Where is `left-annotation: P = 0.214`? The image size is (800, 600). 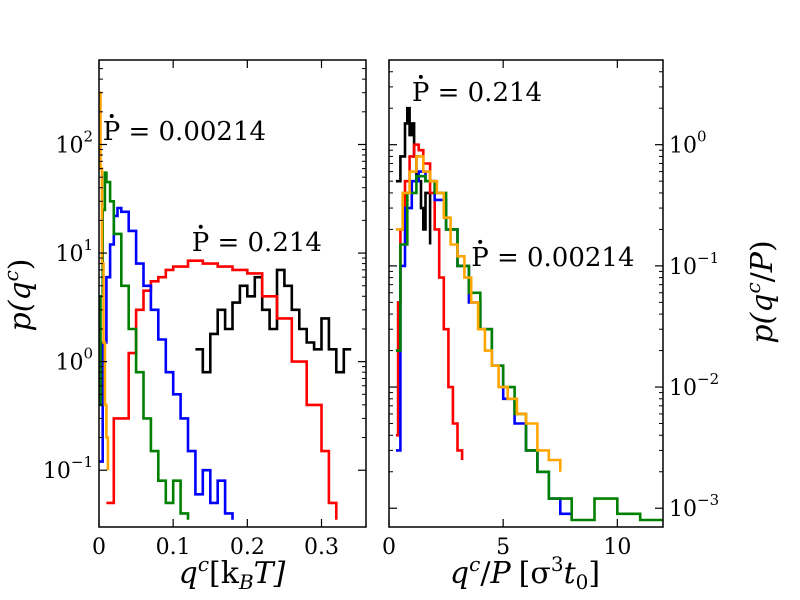 left-annotation: P = 0.214 is located at coordinates (257, 243).